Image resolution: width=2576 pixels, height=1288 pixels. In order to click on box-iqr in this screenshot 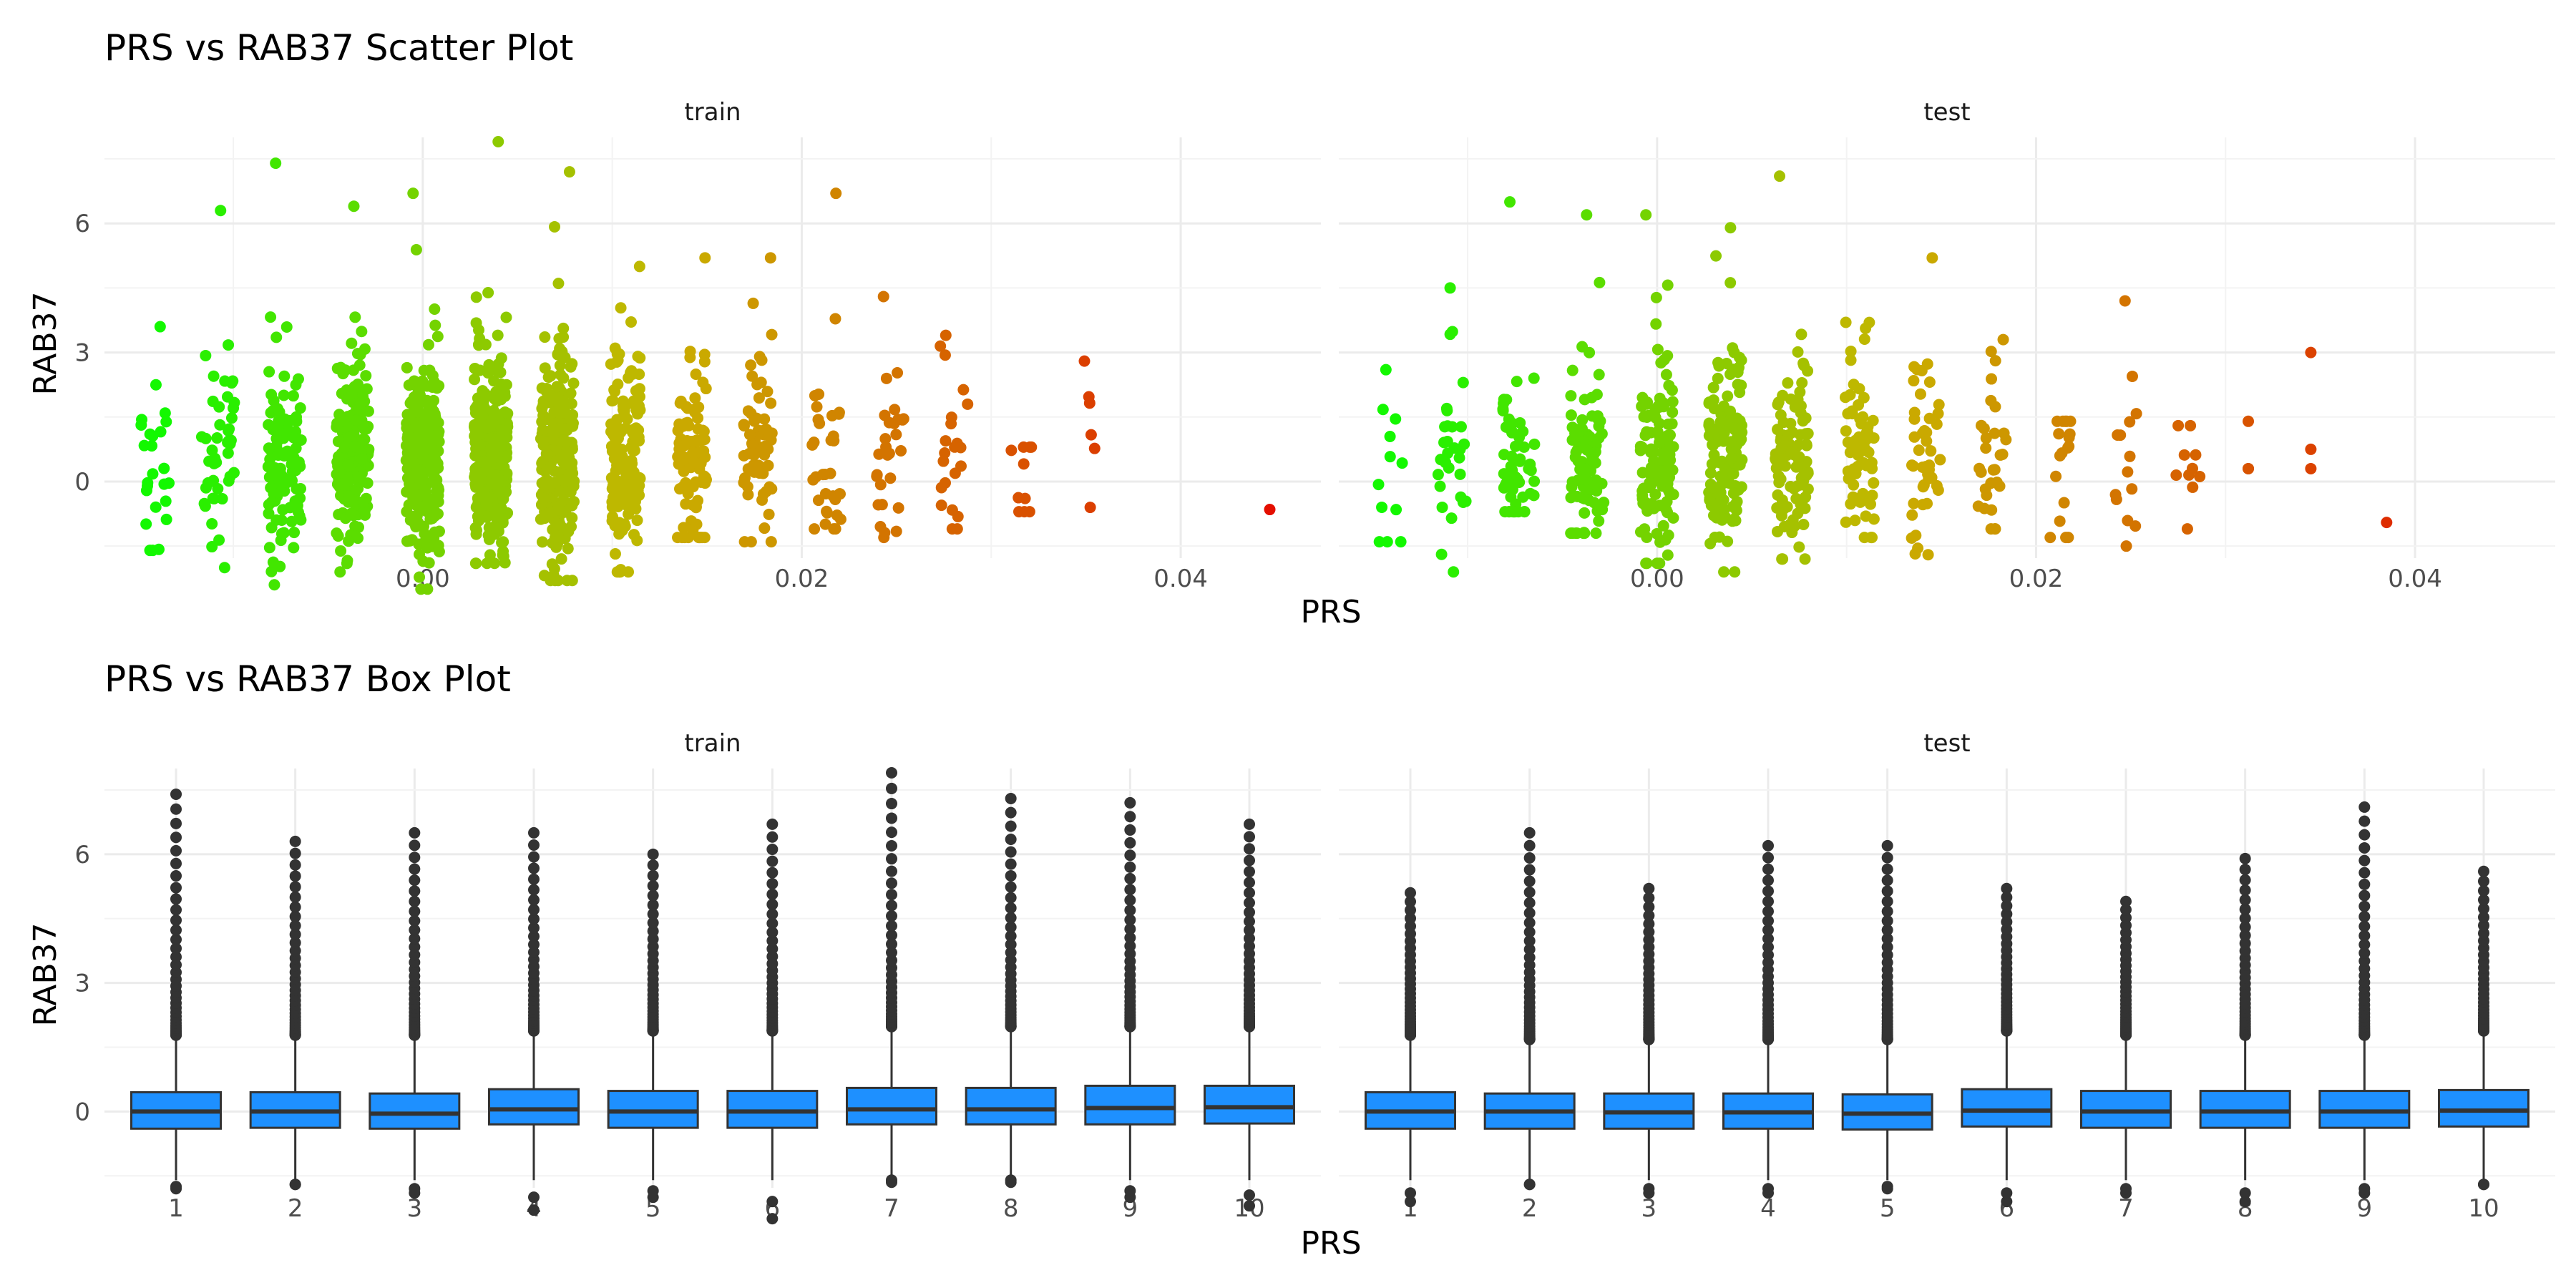, I will do `click(891, 1106)`.